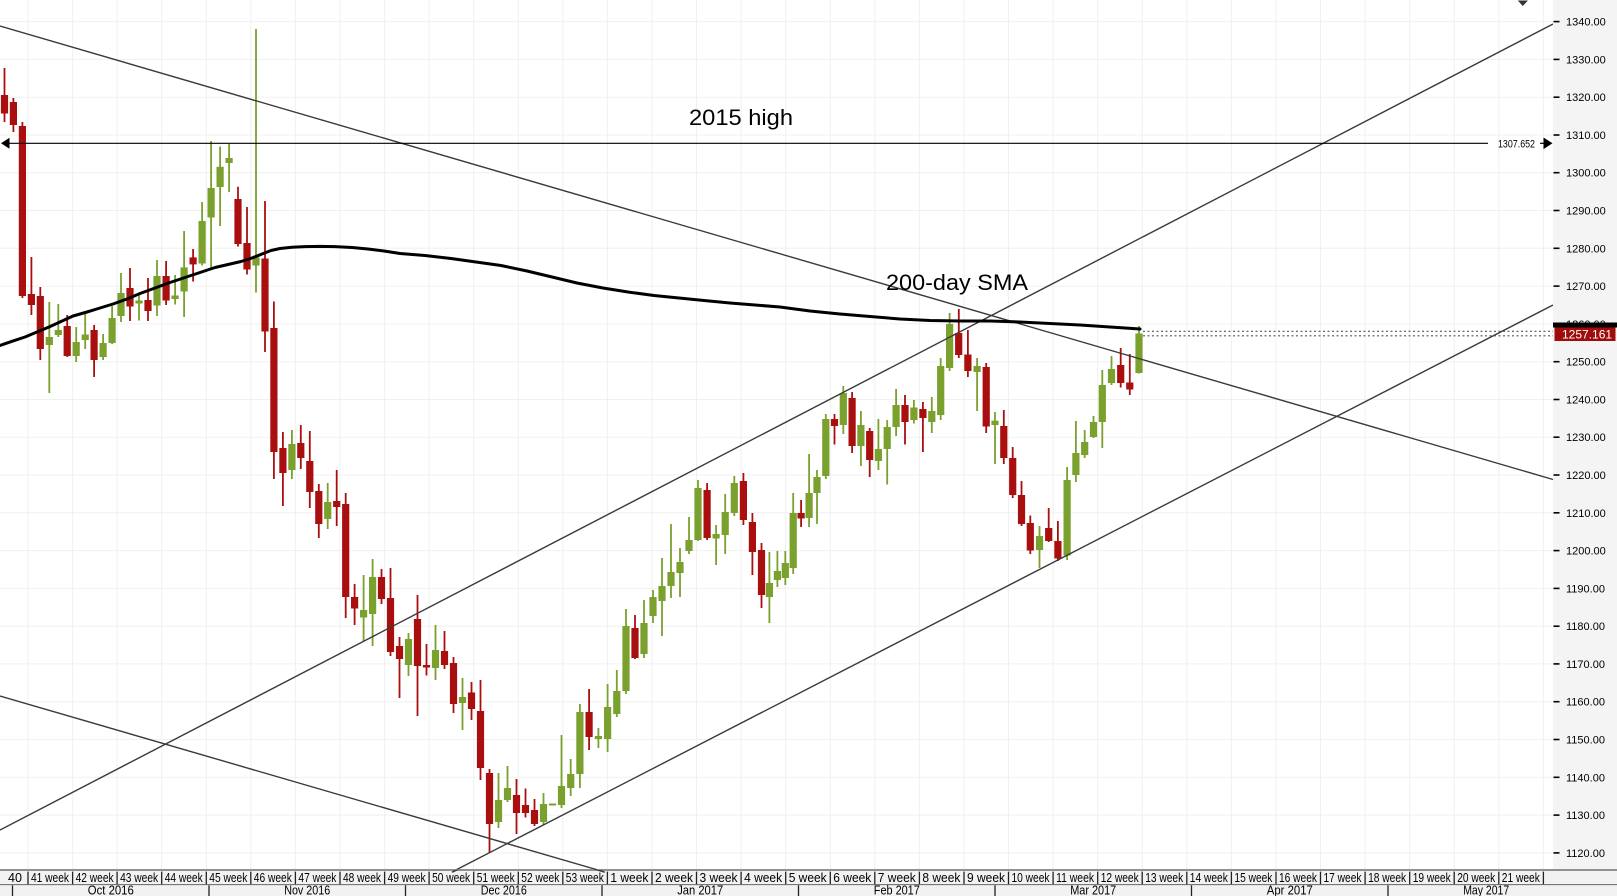 This screenshot has width=1617, height=896. What do you see at coordinates (1290, 889) in the screenshot?
I see `svg-text: Apr 2017` at bounding box center [1290, 889].